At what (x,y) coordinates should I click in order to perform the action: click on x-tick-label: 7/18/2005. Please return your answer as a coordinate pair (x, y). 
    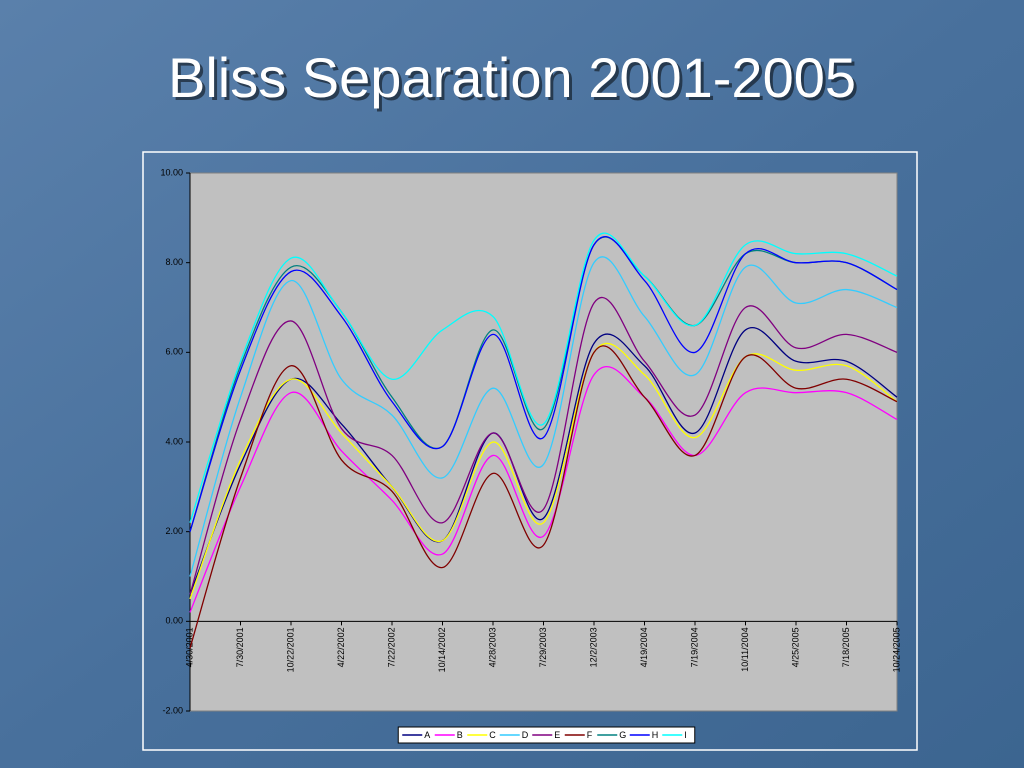
    Looking at the image, I should click on (846, 647).